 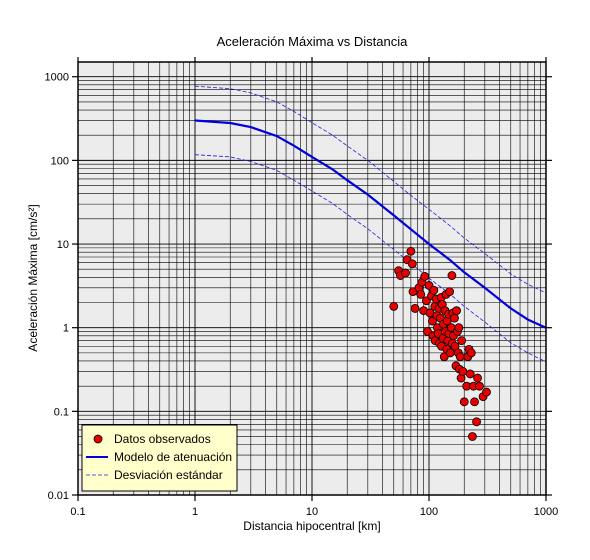 I want to click on data-points, so click(x=440, y=343).